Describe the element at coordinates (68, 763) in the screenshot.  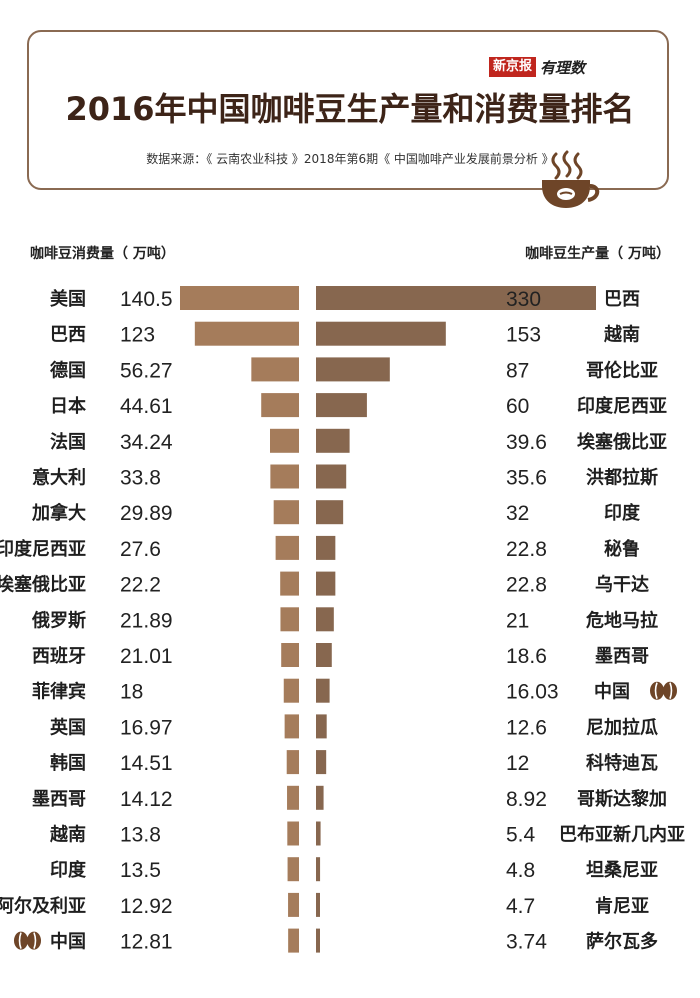
I see `consumption-country-label: 韩国` at that location.